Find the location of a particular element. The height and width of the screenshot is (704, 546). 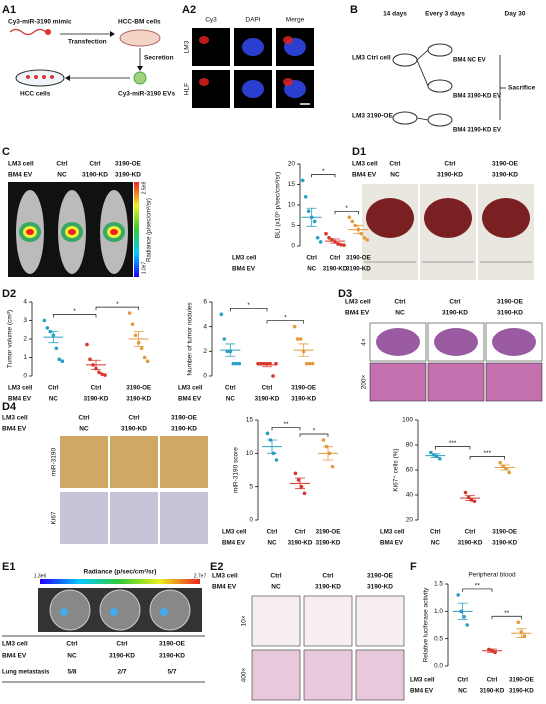

column-label: DAPI is located at coordinates (252, 20).